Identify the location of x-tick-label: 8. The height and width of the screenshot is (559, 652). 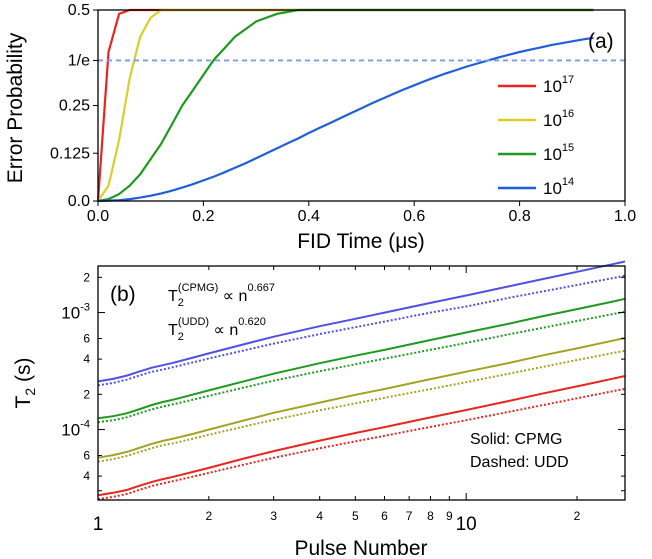
(430, 516).